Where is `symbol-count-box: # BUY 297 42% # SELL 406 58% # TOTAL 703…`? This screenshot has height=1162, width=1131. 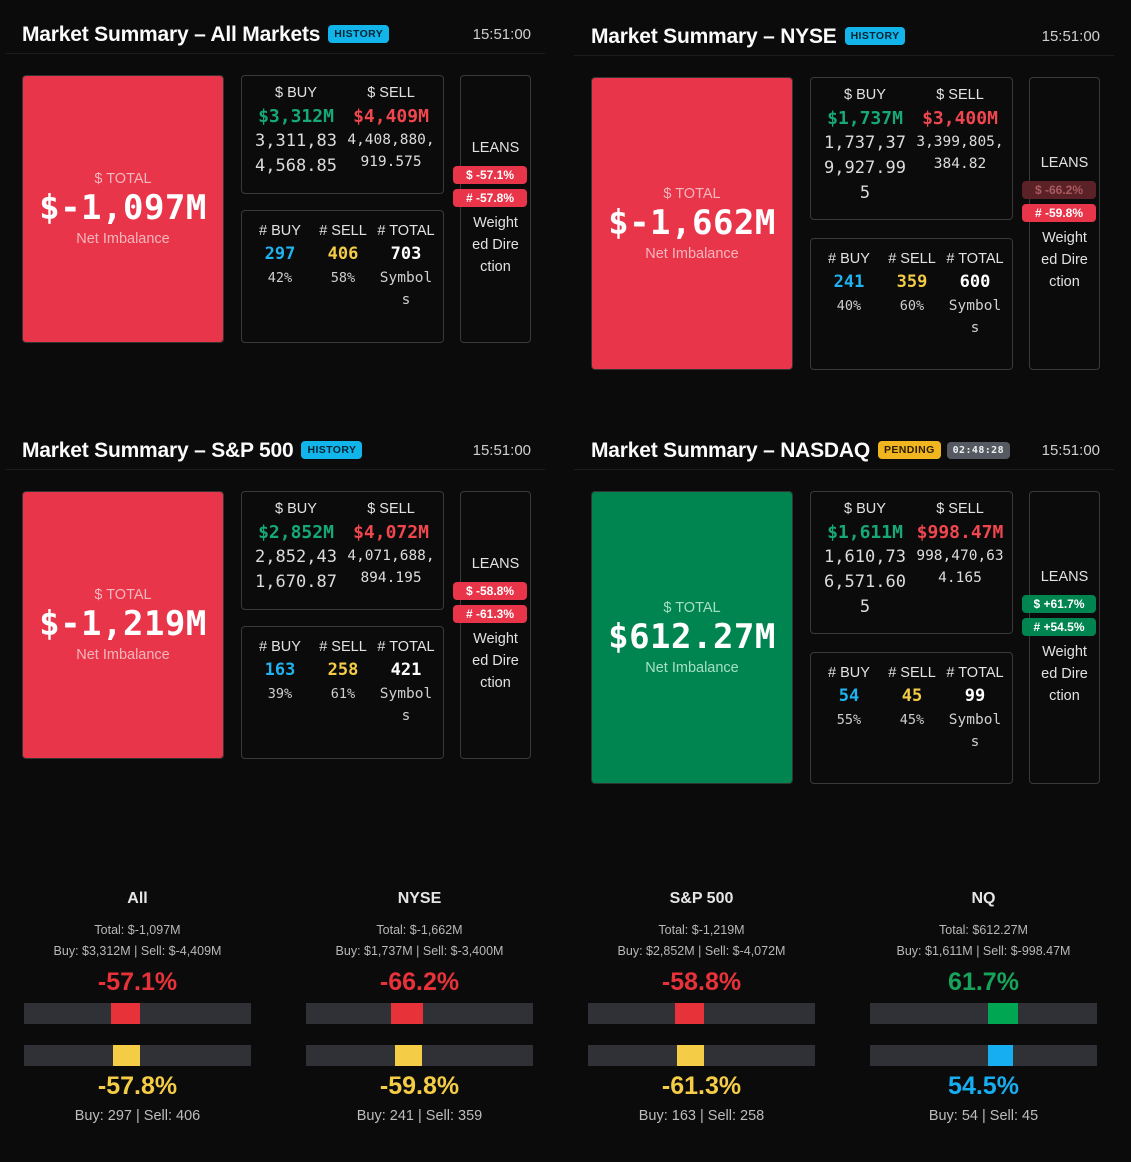
symbol-count-box: # BUY 297 42% # SELL 406 58% # TOTAL 703… is located at coordinates (342, 276).